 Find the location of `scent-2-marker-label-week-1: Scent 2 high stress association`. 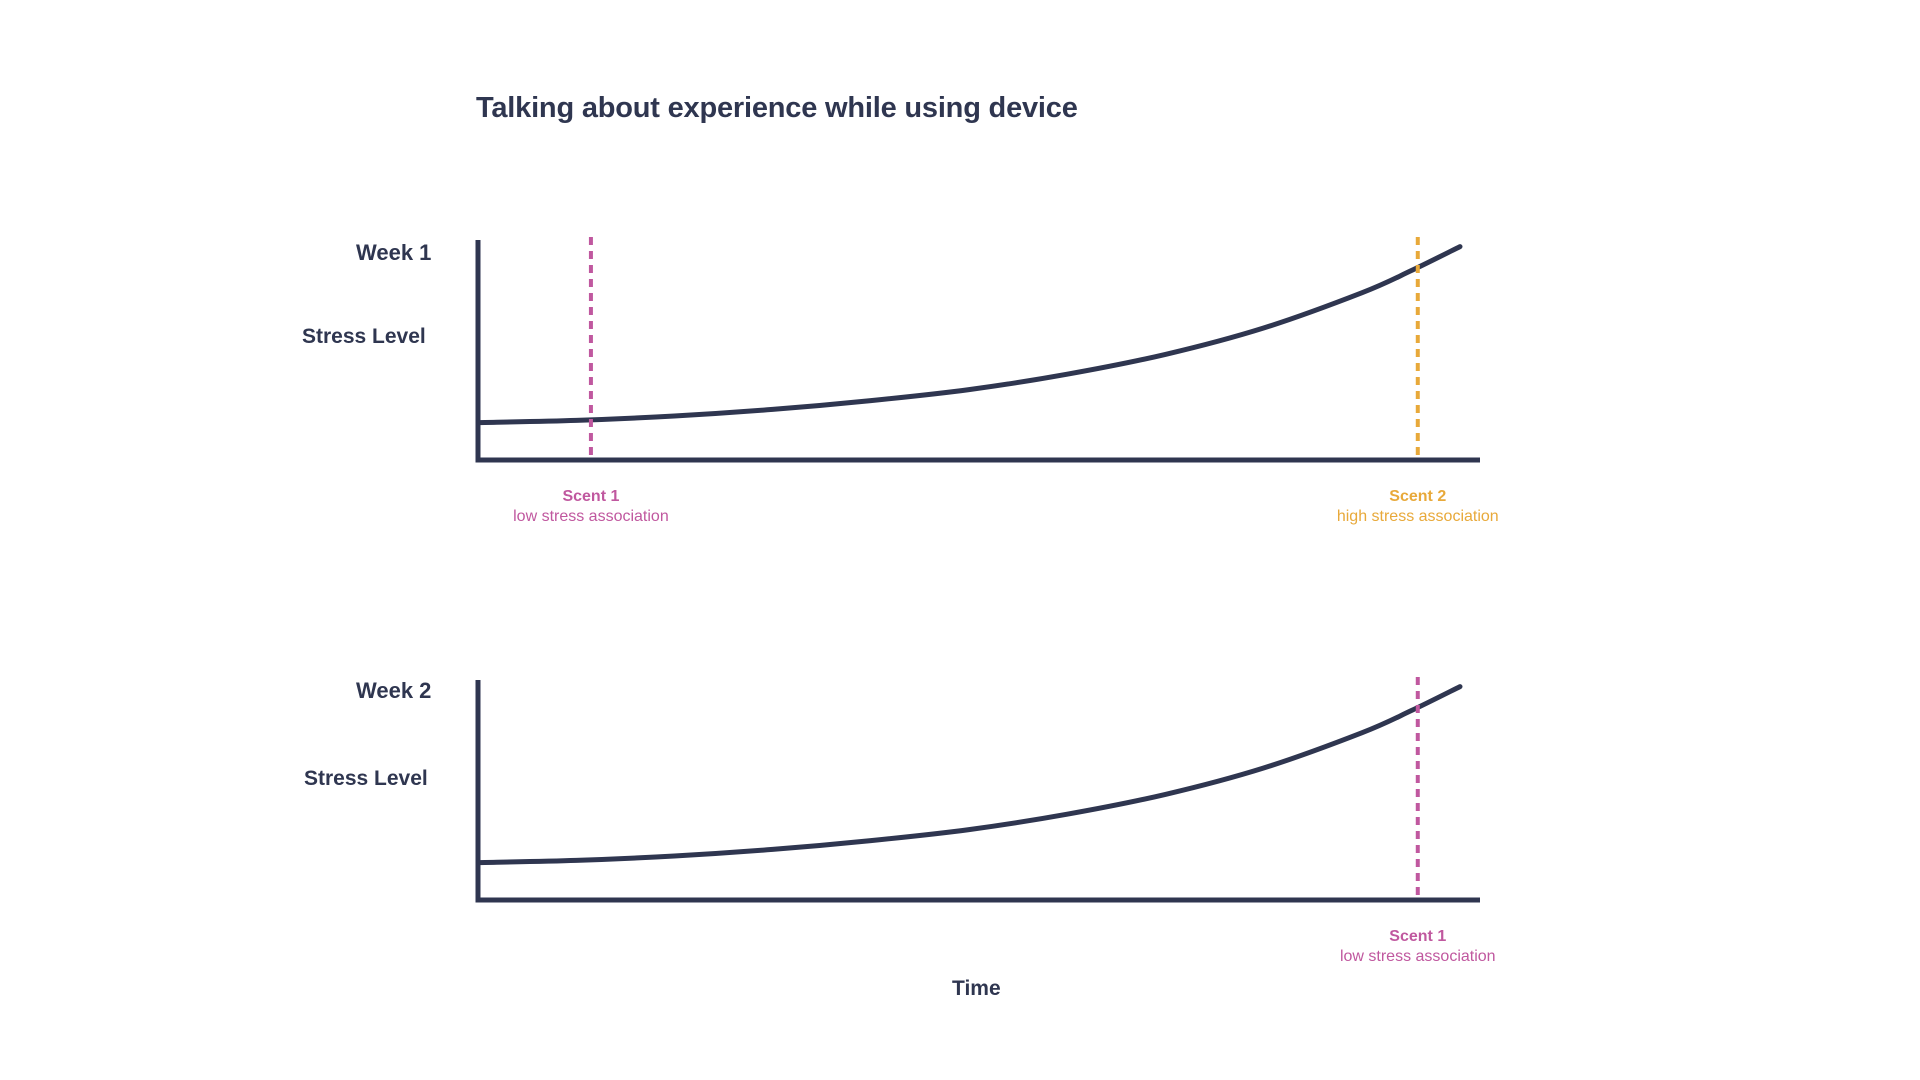

scent-2-marker-label-week-1: Scent 2 high stress association is located at coordinates (1418, 507).